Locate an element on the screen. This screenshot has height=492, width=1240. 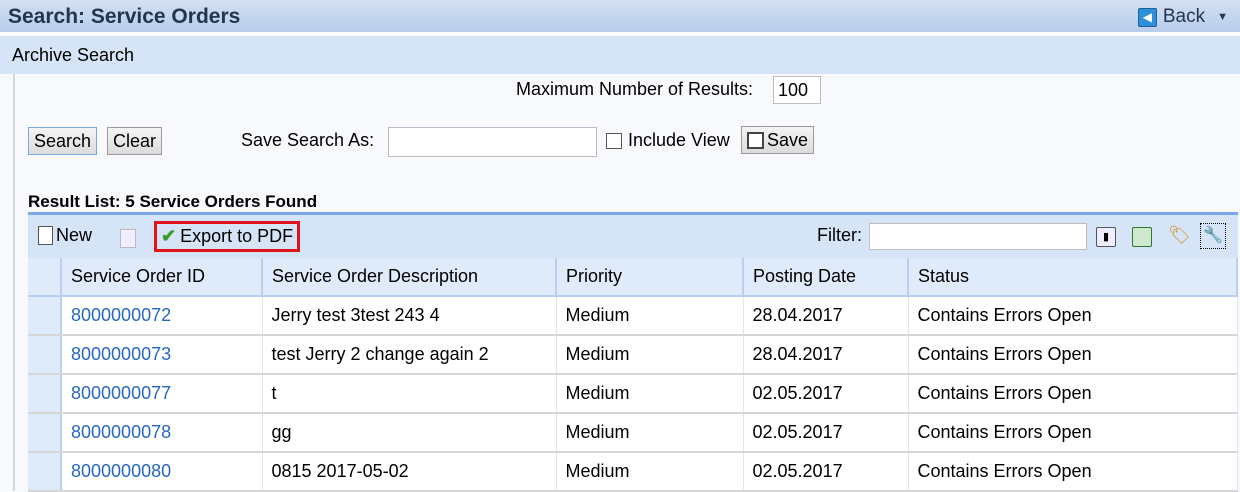
save-search-as-input is located at coordinates (492, 142).